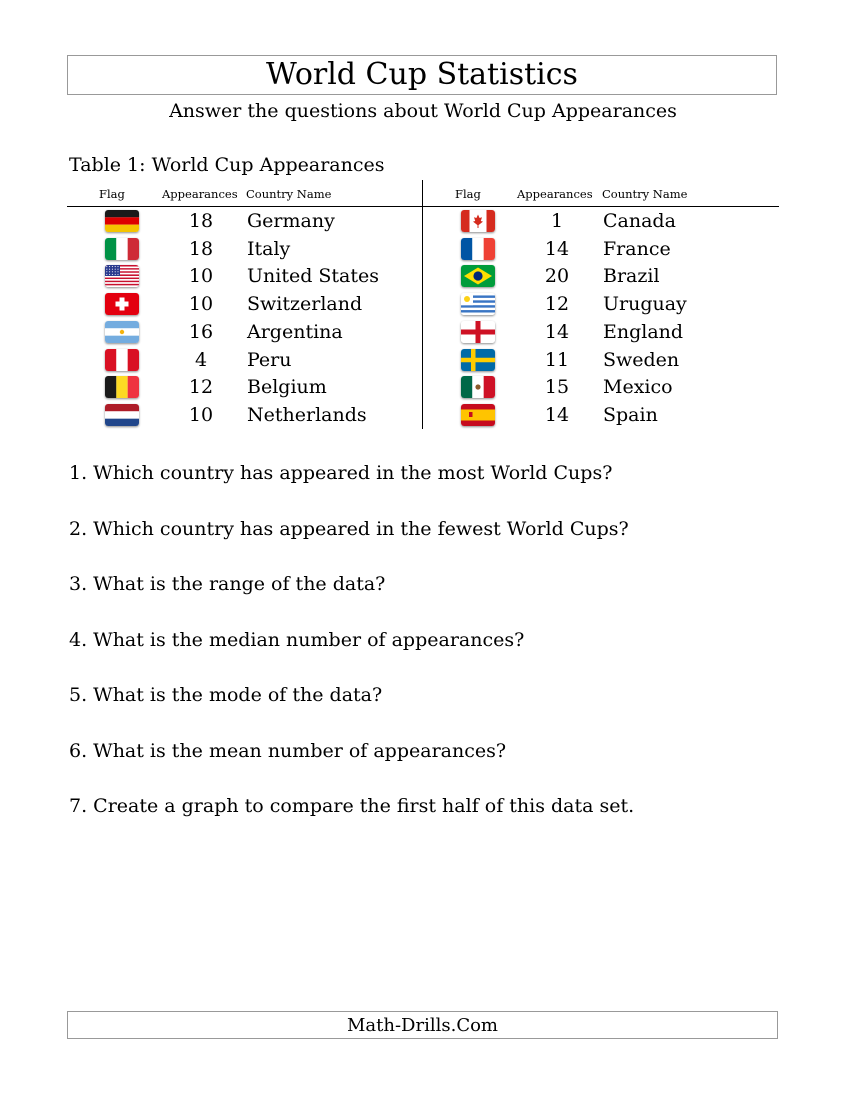 This screenshot has width=850, height=1100. What do you see at coordinates (122, 276) in the screenshot?
I see `united-states-flag-icon` at bounding box center [122, 276].